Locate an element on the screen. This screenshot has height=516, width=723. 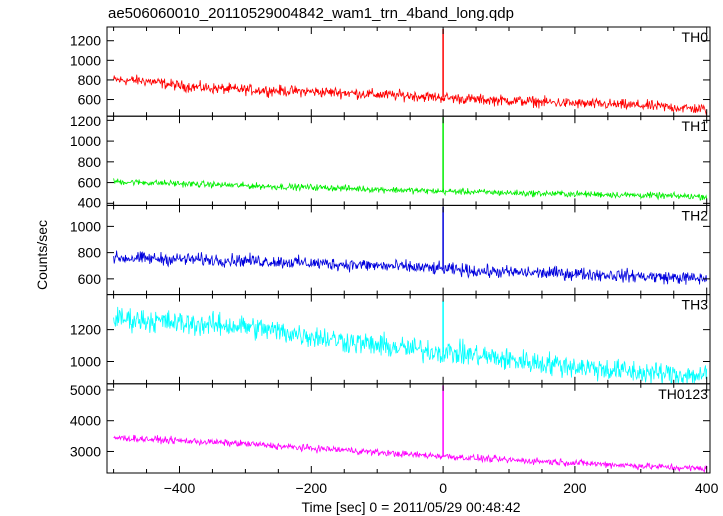
panel-label-th0123: TH0123 is located at coordinates (683, 394).